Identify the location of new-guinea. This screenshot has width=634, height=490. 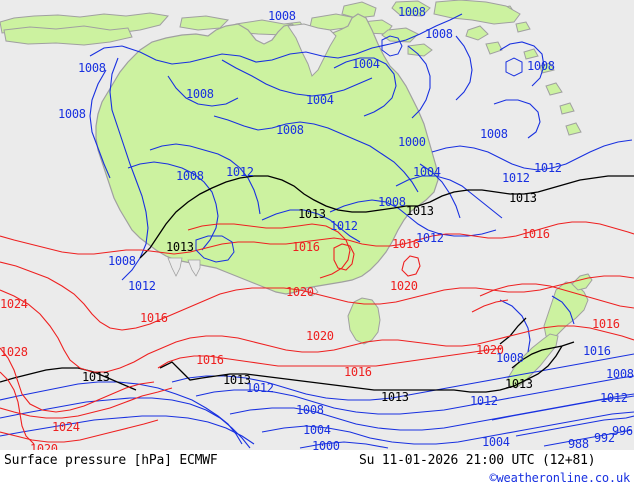
(477, 12).